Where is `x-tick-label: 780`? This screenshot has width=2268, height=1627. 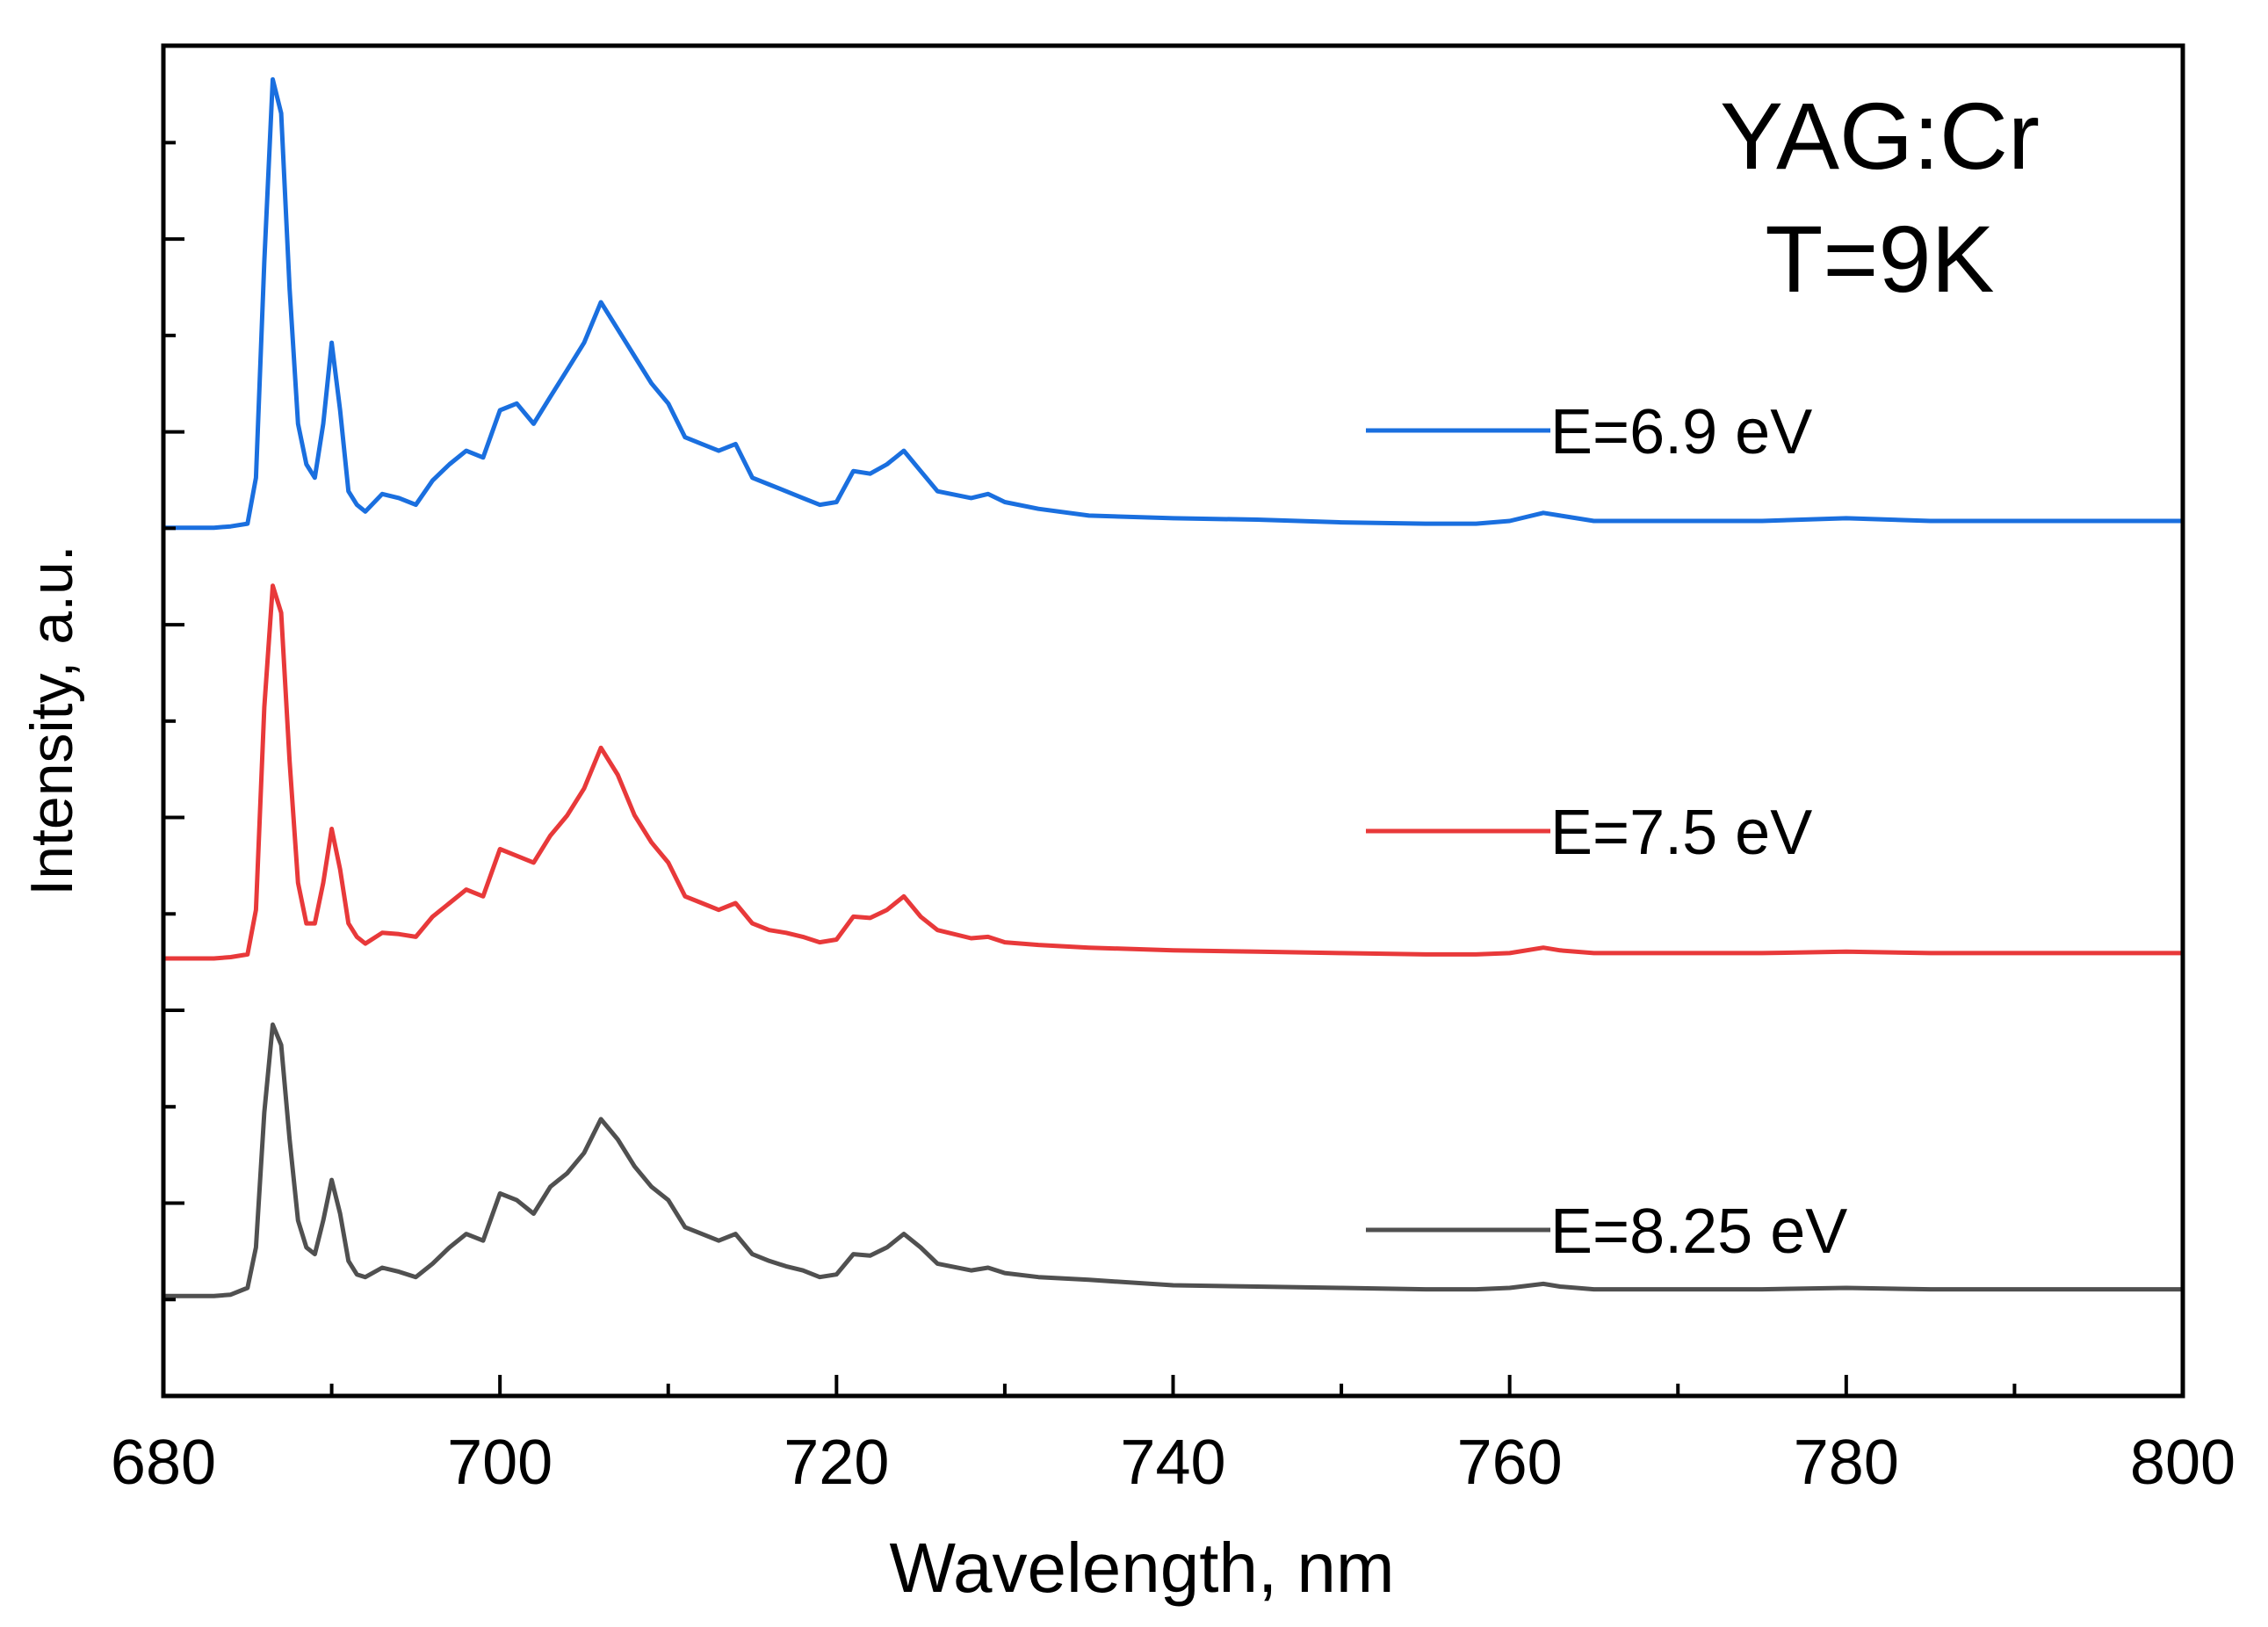
x-tick-label: 780 is located at coordinates (1847, 1463).